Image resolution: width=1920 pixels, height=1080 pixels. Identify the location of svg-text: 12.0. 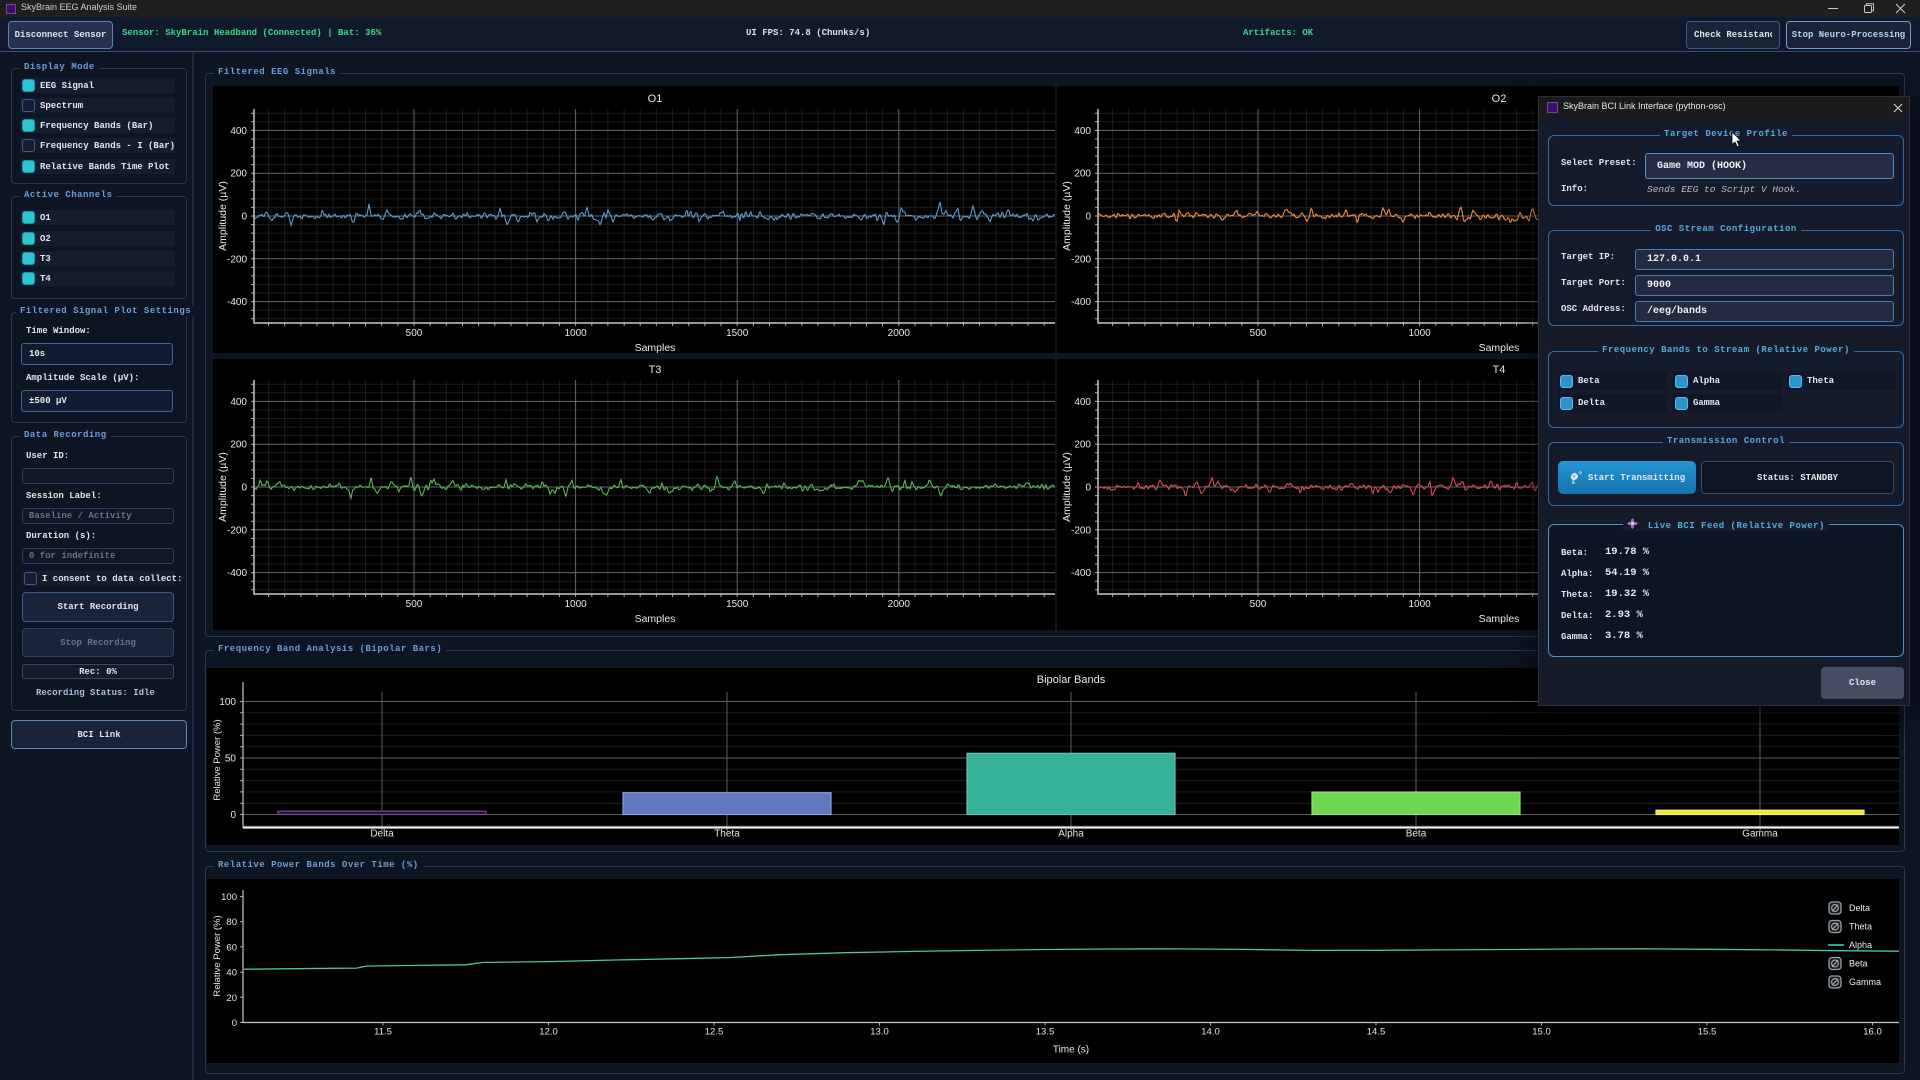
(548, 1032).